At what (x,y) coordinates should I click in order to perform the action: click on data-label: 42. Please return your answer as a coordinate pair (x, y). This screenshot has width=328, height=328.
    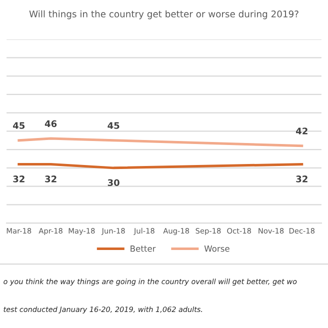
    Looking at the image, I should click on (302, 131).